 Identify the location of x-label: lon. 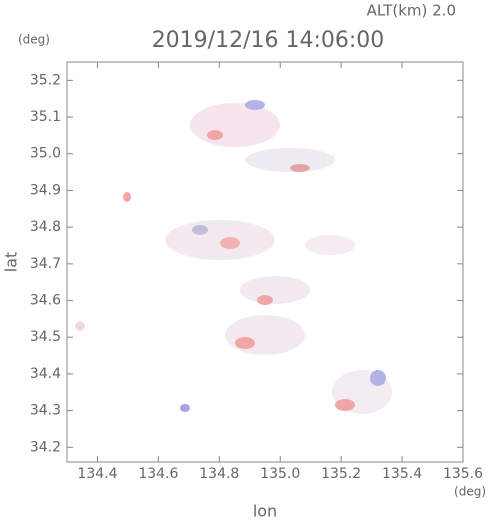
(265, 511).